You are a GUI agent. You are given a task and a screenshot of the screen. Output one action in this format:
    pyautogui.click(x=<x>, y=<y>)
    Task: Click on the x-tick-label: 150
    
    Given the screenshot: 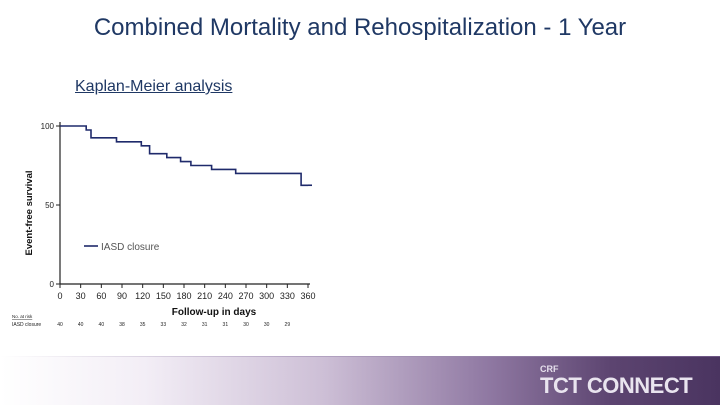 What is the action you would take?
    pyautogui.click(x=163, y=296)
    